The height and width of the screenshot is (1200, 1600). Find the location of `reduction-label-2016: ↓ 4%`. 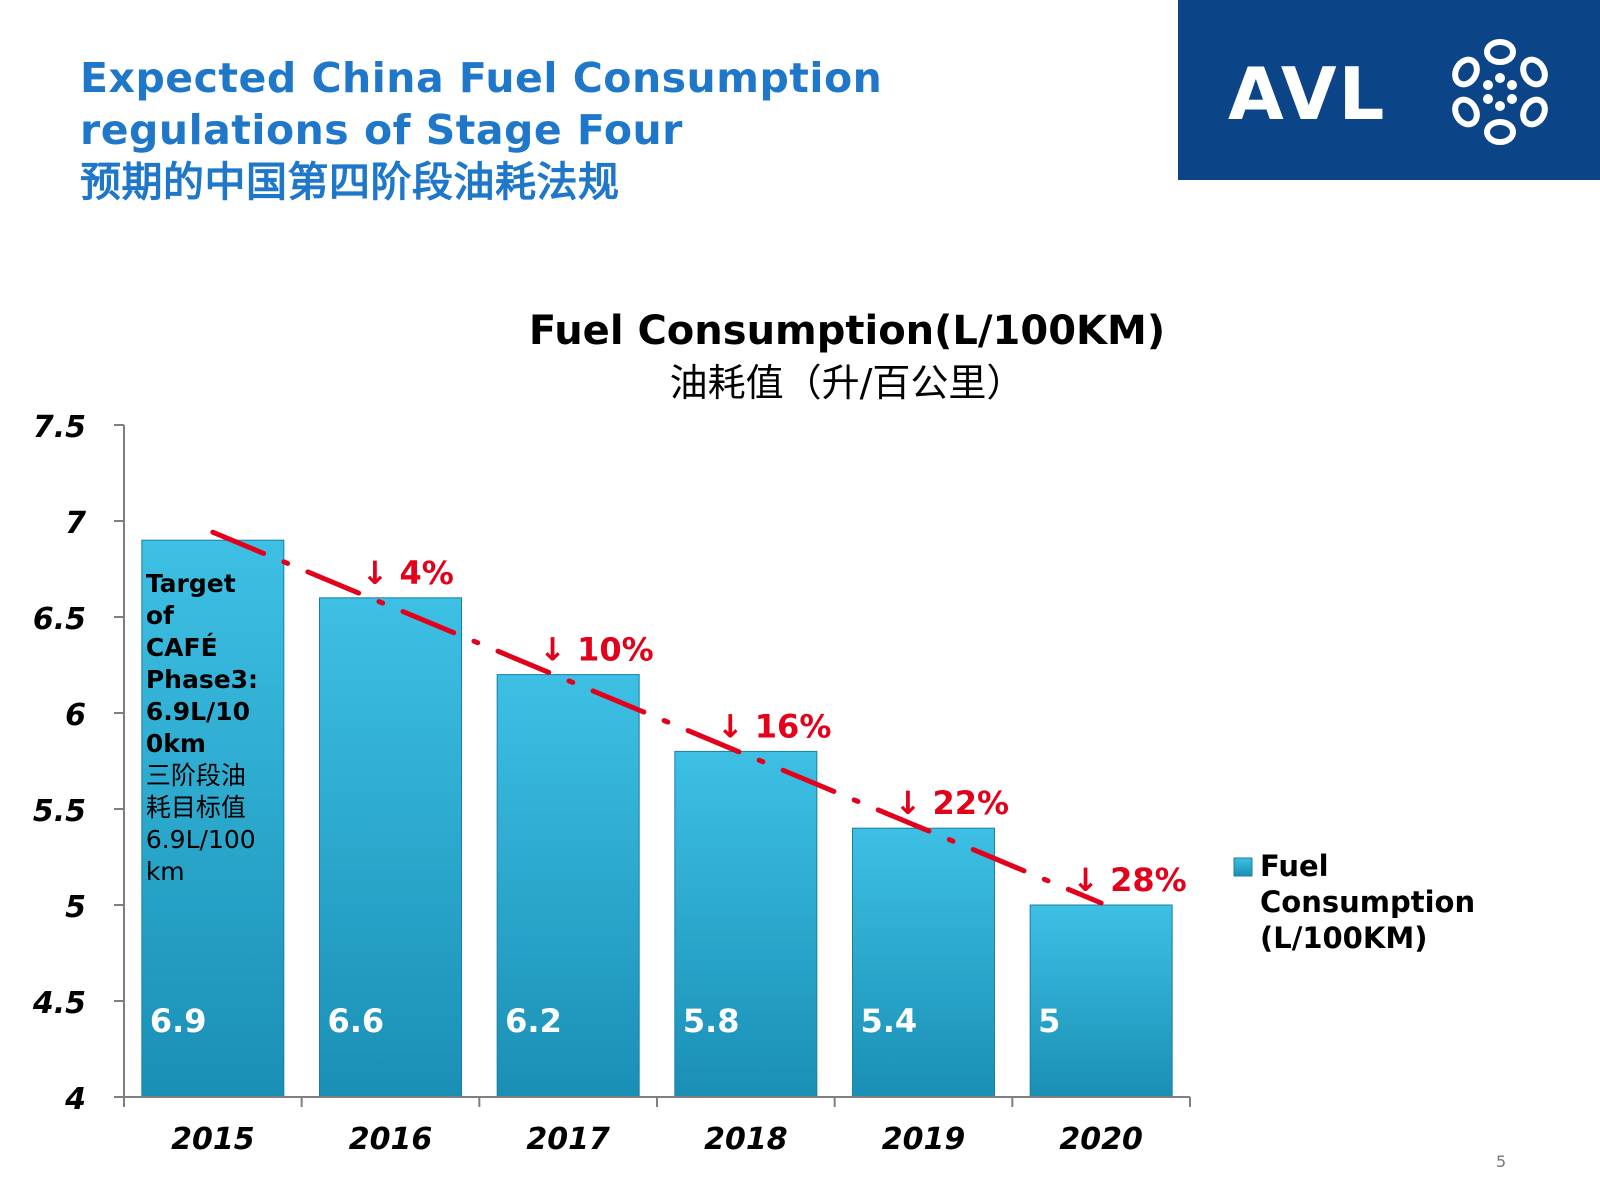

reduction-label-2016: ↓ 4% is located at coordinates (408, 573).